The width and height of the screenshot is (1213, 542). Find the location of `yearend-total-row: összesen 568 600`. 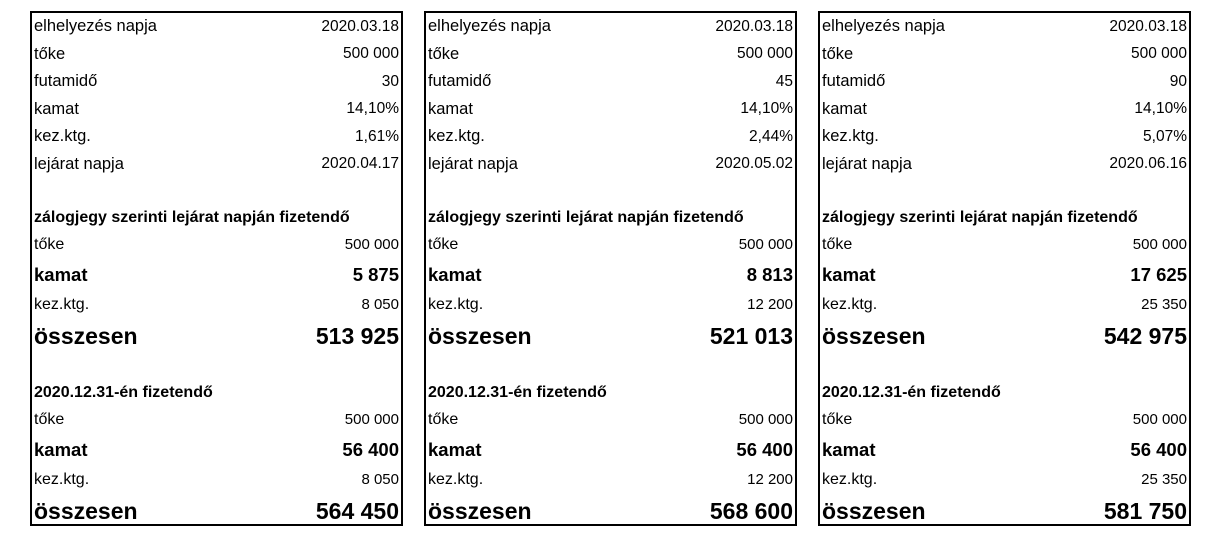

yearend-total-row: összesen 568 600 is located at coordinates (610, 511).